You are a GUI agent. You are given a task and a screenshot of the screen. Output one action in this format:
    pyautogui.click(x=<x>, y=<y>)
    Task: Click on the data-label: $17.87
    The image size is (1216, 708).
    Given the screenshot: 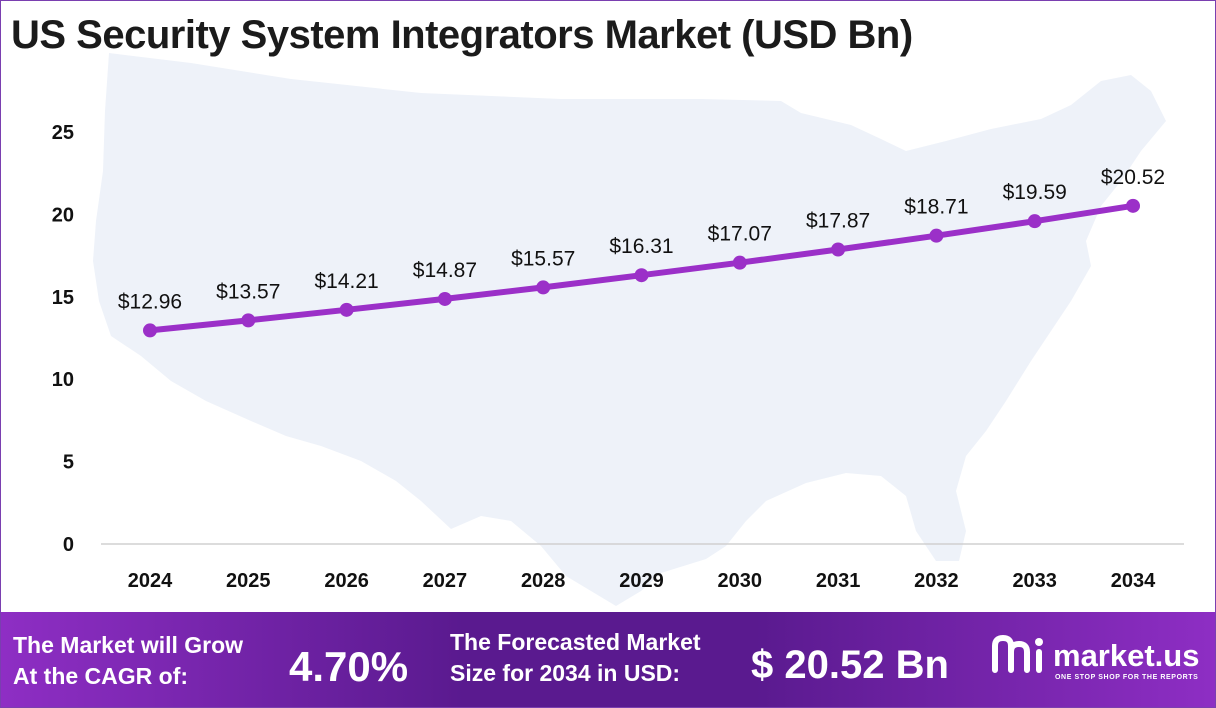 What is the action you would take?
    pyautogui.click(x=838, y=221)
    